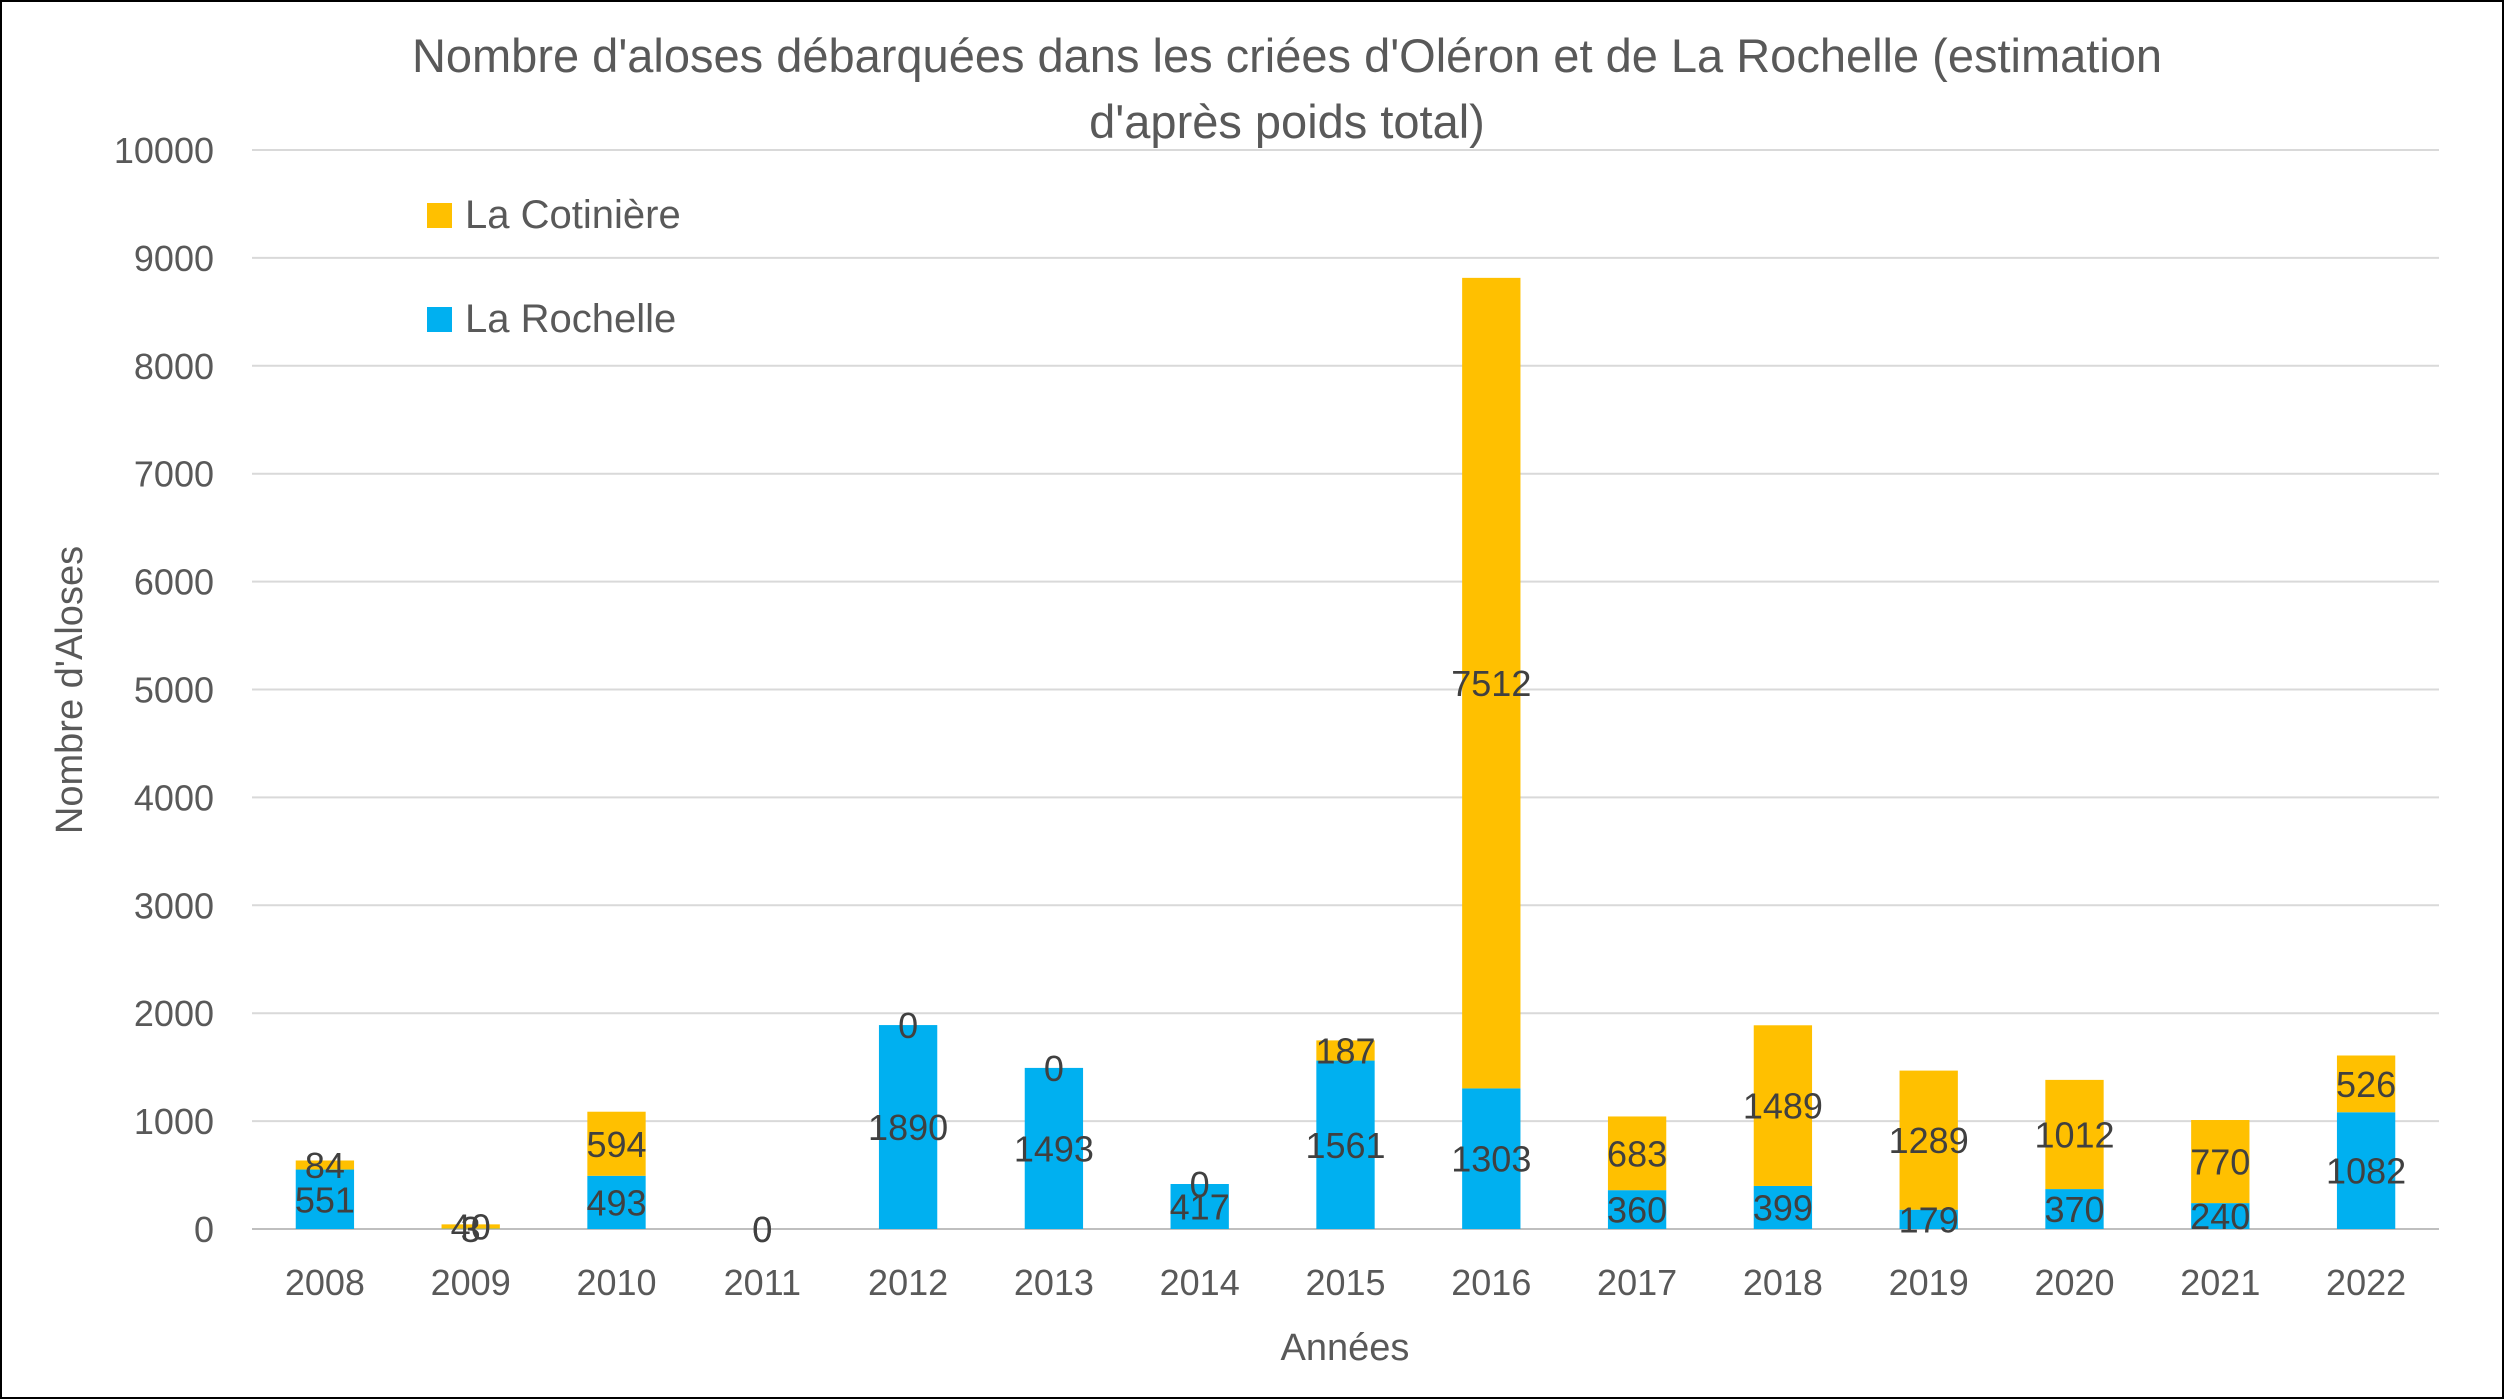 This screenshot has height=1399, width=2504. What do you see at coordinates (174, 797) in the screenshot?
I see `y-tick-label: 4000` at bounding box center [174, 797].